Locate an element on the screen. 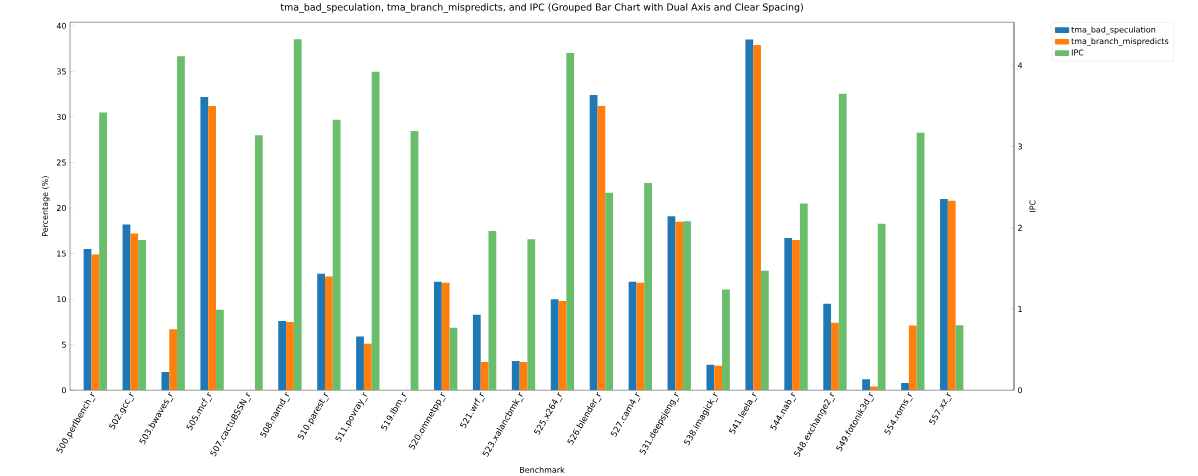  chart-title: tma_bad_speculation, tma_branch_mispredicts, and IPC (Grouped Bar Chart with Dual Axis and Clear Spacing) is located at coordinates (541, 8).